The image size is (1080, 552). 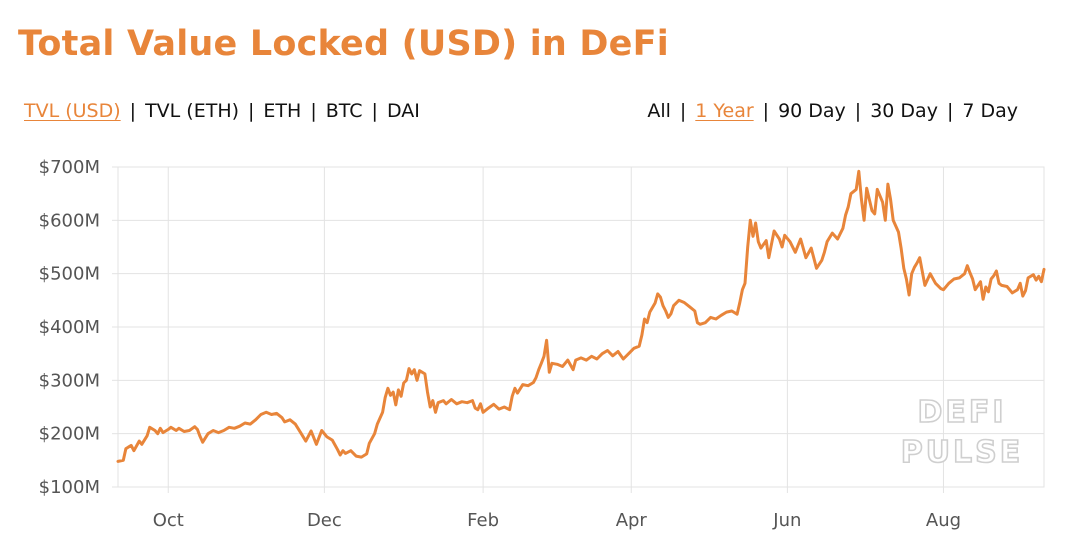 What do you see at coordinates (724, 111) in the screenshot?
I see `range-tab-1-year: 1 Year` at bounding box center [724, 111].